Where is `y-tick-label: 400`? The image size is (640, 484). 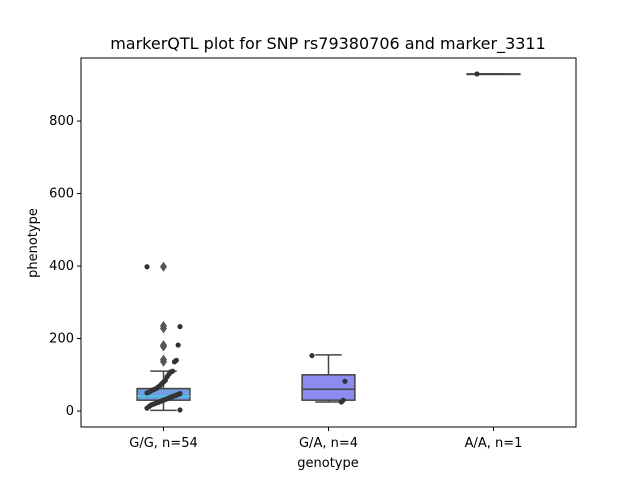
y-tick-label: 400 is located at coordinates (61, 266).